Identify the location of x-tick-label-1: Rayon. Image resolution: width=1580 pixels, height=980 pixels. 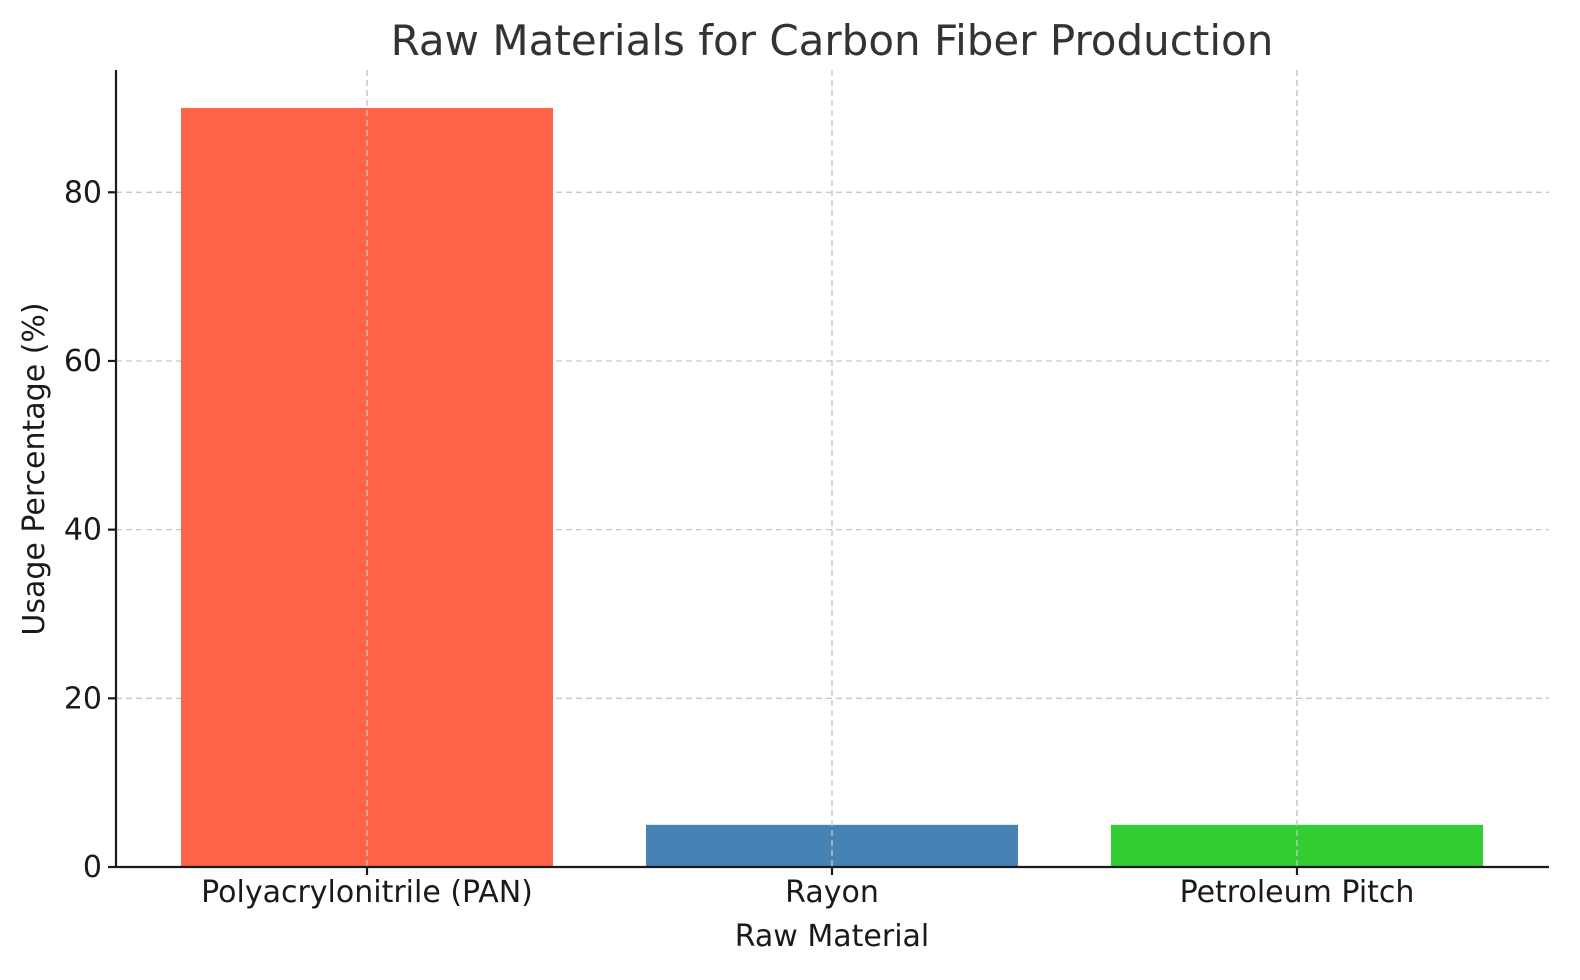
(832, 892).